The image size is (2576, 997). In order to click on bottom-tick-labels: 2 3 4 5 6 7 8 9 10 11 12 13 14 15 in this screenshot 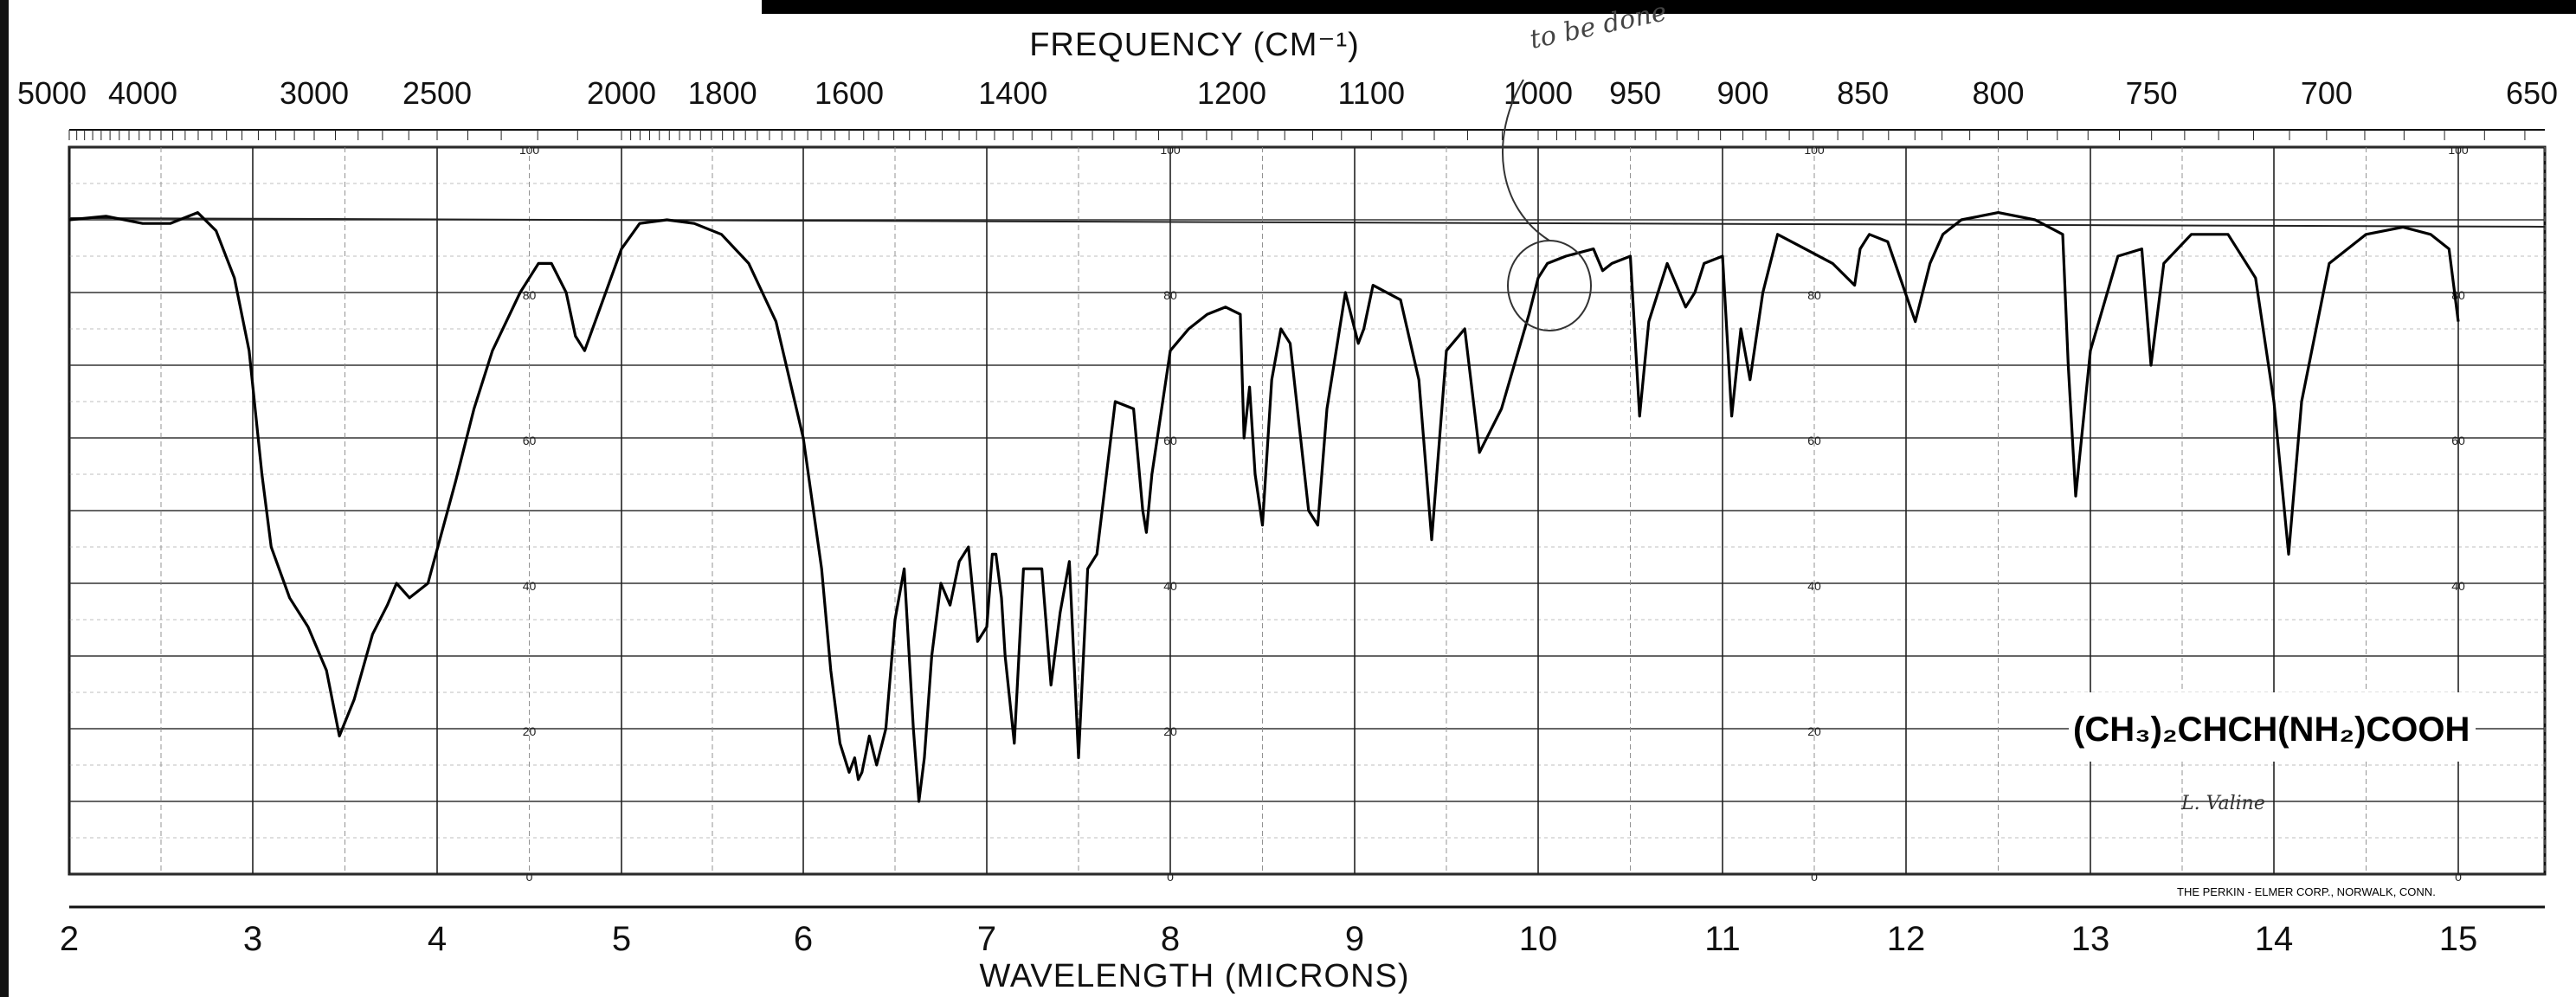, I will do `click(1268, 939)`.